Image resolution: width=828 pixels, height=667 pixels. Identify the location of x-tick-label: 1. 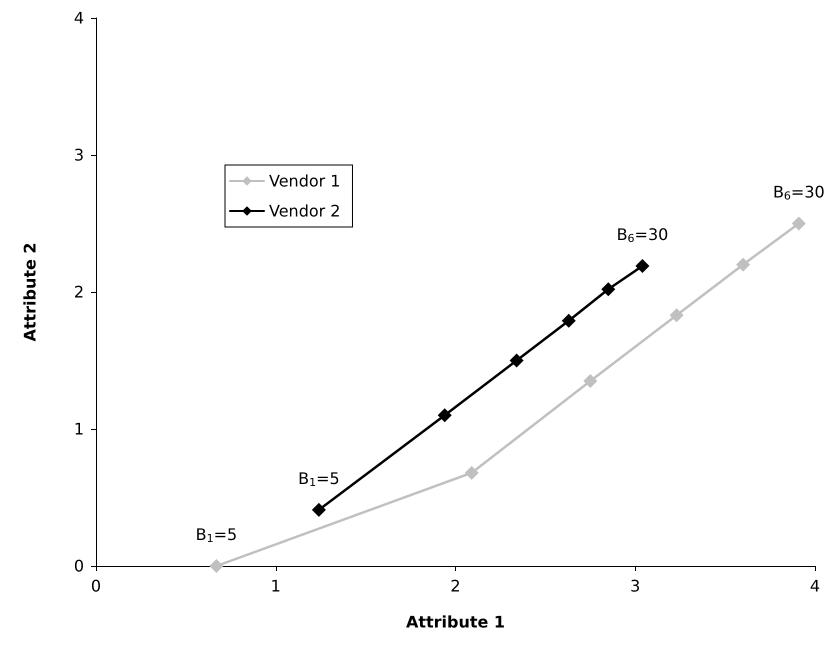
(275, 586).